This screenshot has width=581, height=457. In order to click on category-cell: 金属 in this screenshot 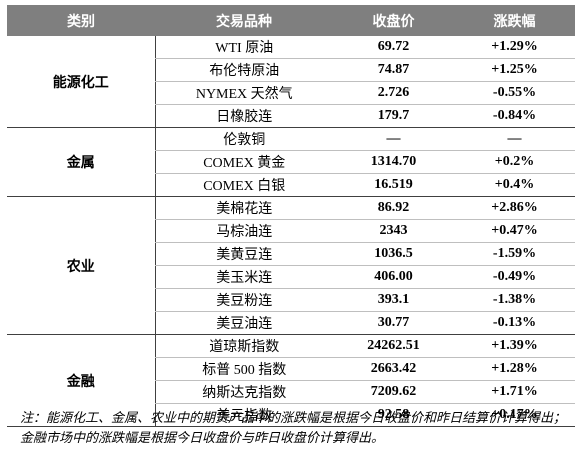, I will do `click(81, 162)`.